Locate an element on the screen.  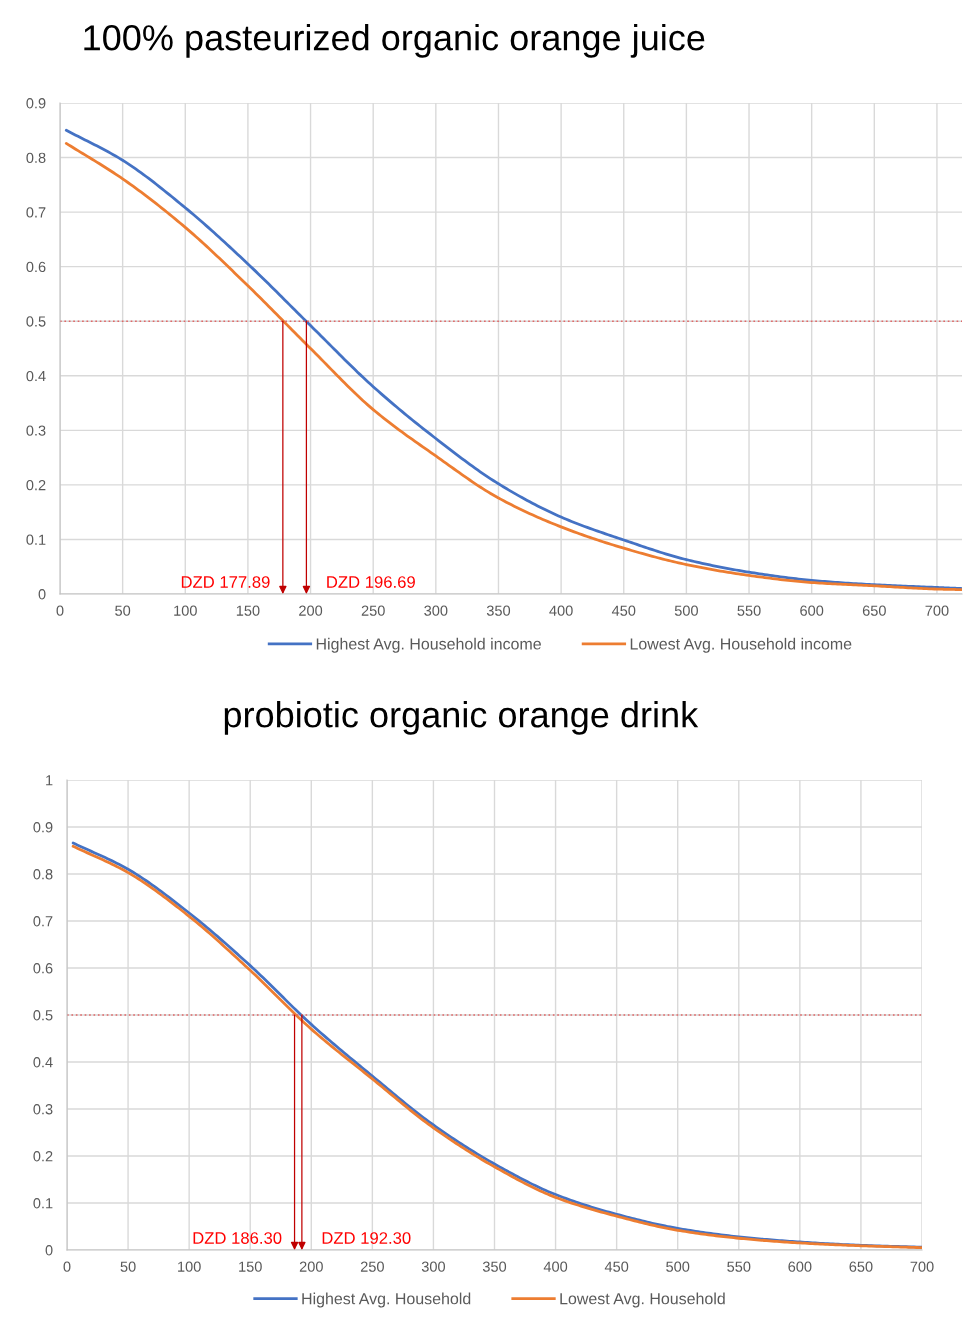
legend-label: Lowest Avg. Household is located at coordinates (642, 1300).